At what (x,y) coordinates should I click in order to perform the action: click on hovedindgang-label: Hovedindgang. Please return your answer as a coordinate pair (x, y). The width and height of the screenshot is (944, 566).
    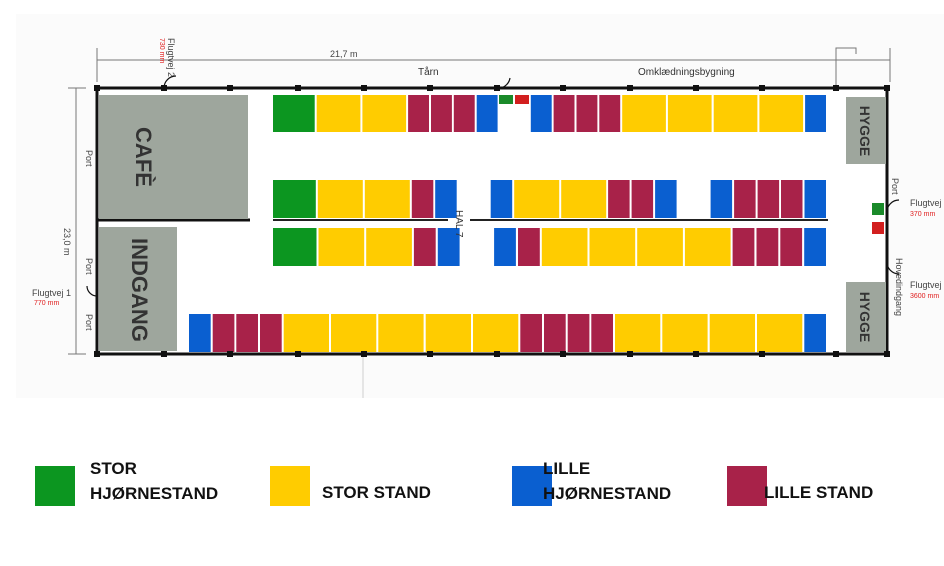
    Looking at the image, I should click on (899, 287).